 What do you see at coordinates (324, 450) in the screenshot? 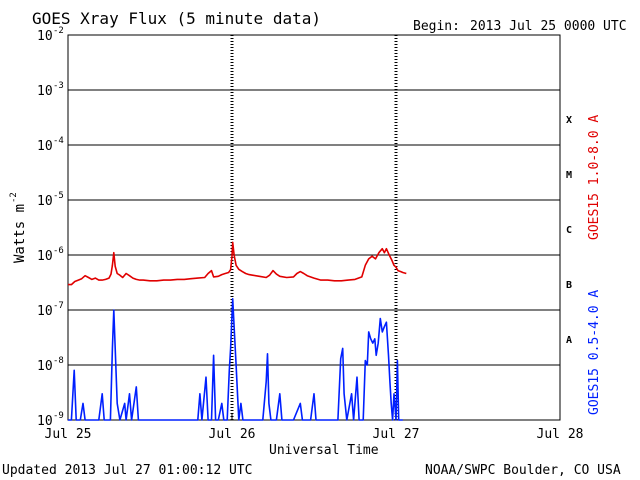
I see `x-axis-label: Universal Time` at bounding box center [324, 450].